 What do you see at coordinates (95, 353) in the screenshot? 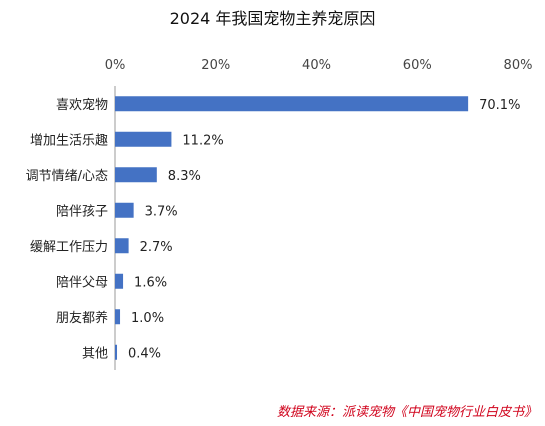
I see `category-label: 其他` at bounding box center [95, 353].